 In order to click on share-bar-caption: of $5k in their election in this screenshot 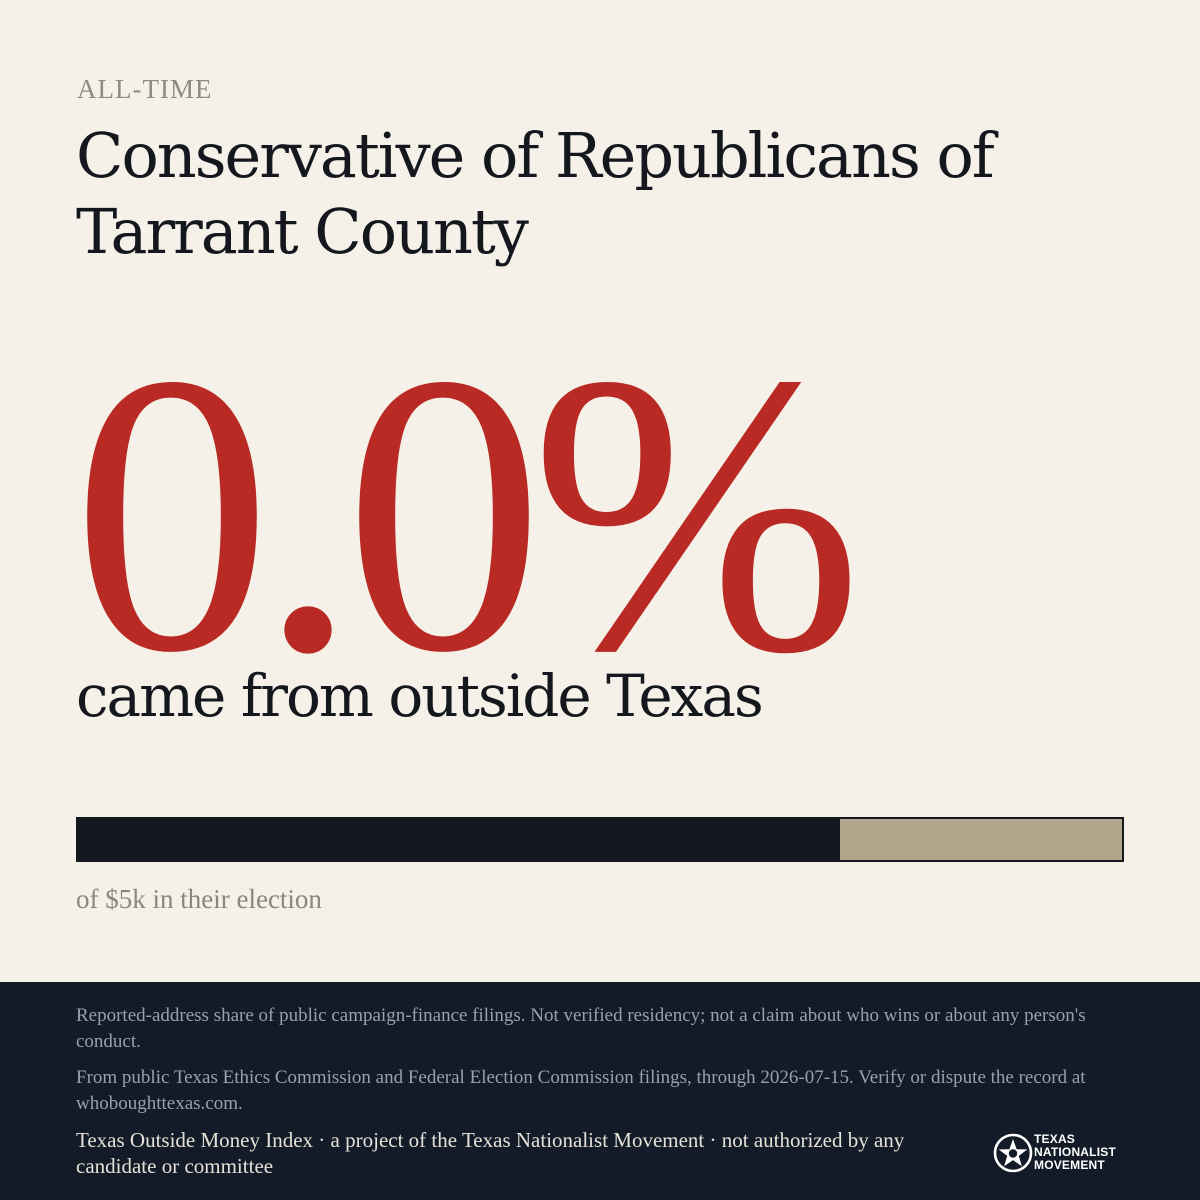, I will do `click(199, 899)`.